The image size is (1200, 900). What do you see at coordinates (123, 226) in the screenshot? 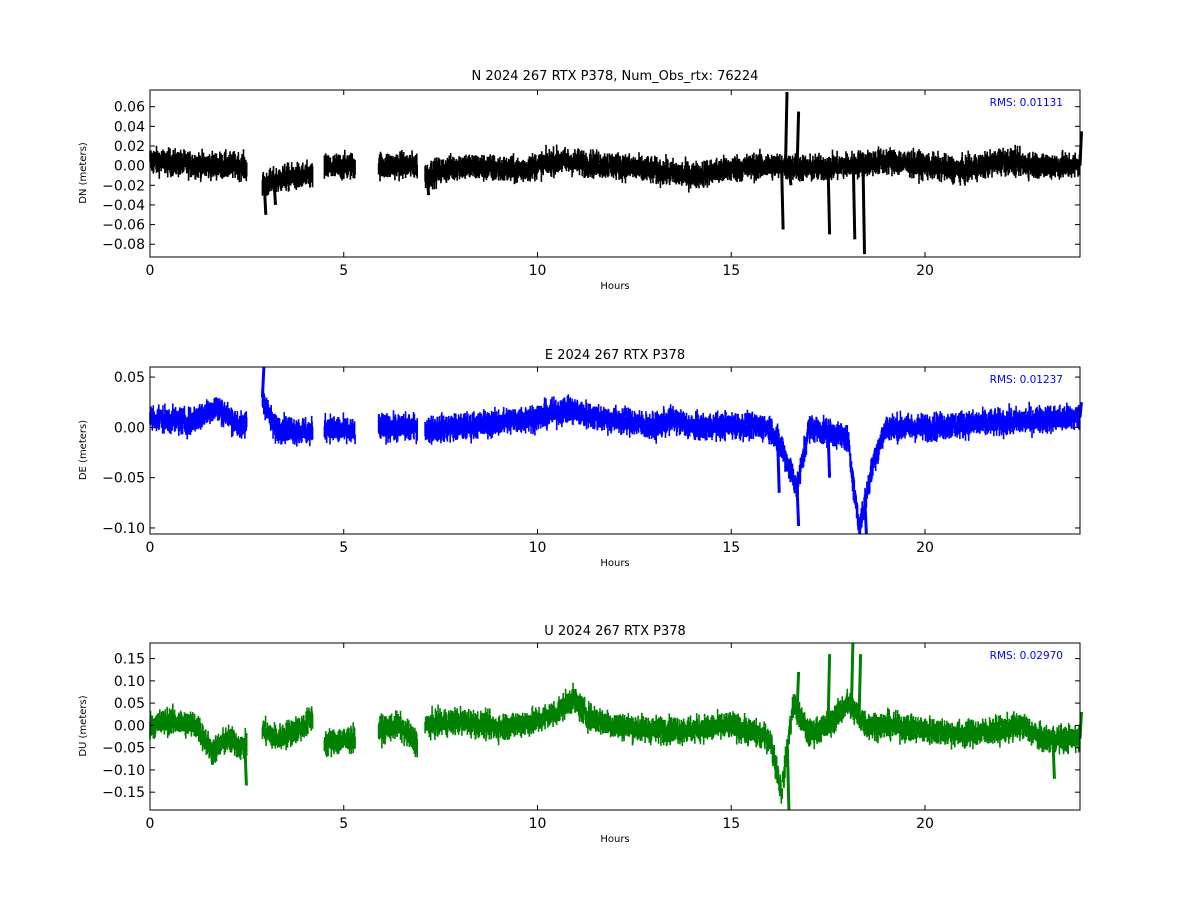
I see `y-tick-label: −0.06` at bounding box center [123, 226].